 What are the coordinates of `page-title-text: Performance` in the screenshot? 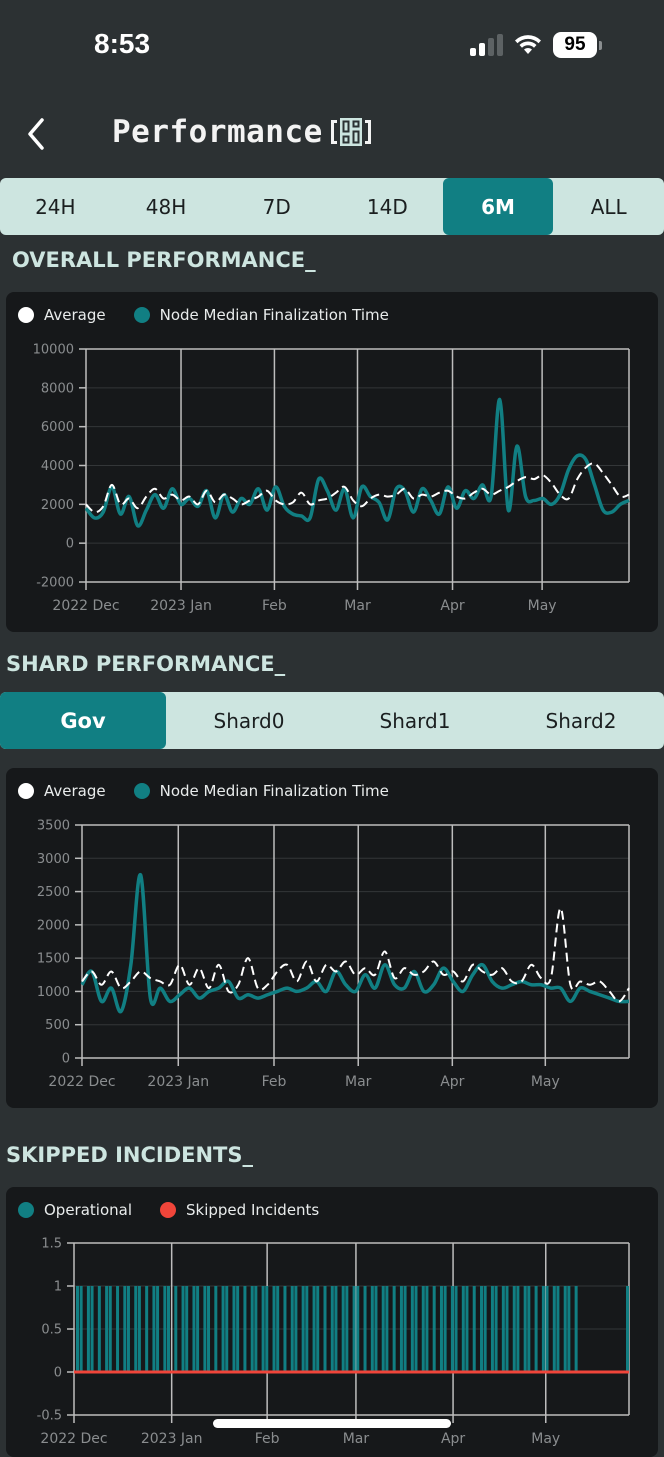 It's located at (217, 132).